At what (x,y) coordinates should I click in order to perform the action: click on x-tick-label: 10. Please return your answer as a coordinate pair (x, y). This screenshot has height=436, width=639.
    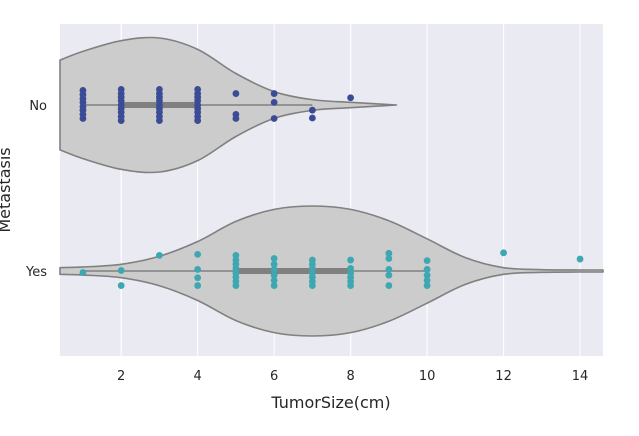
    Looking at the image, I should click on (427, 376).